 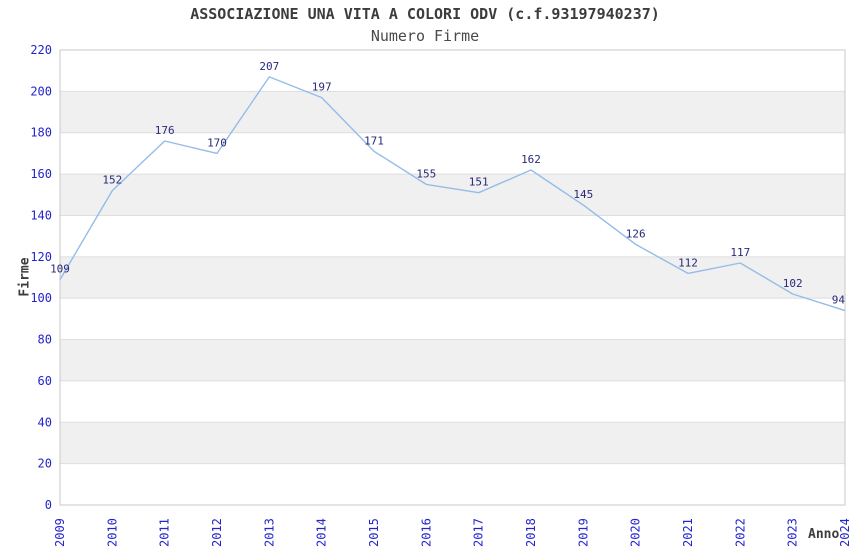 What do you see at coordinates (426, 532) in the screenshot?
I see `x-tick-label: 2016` at bounding box center [426, 532].